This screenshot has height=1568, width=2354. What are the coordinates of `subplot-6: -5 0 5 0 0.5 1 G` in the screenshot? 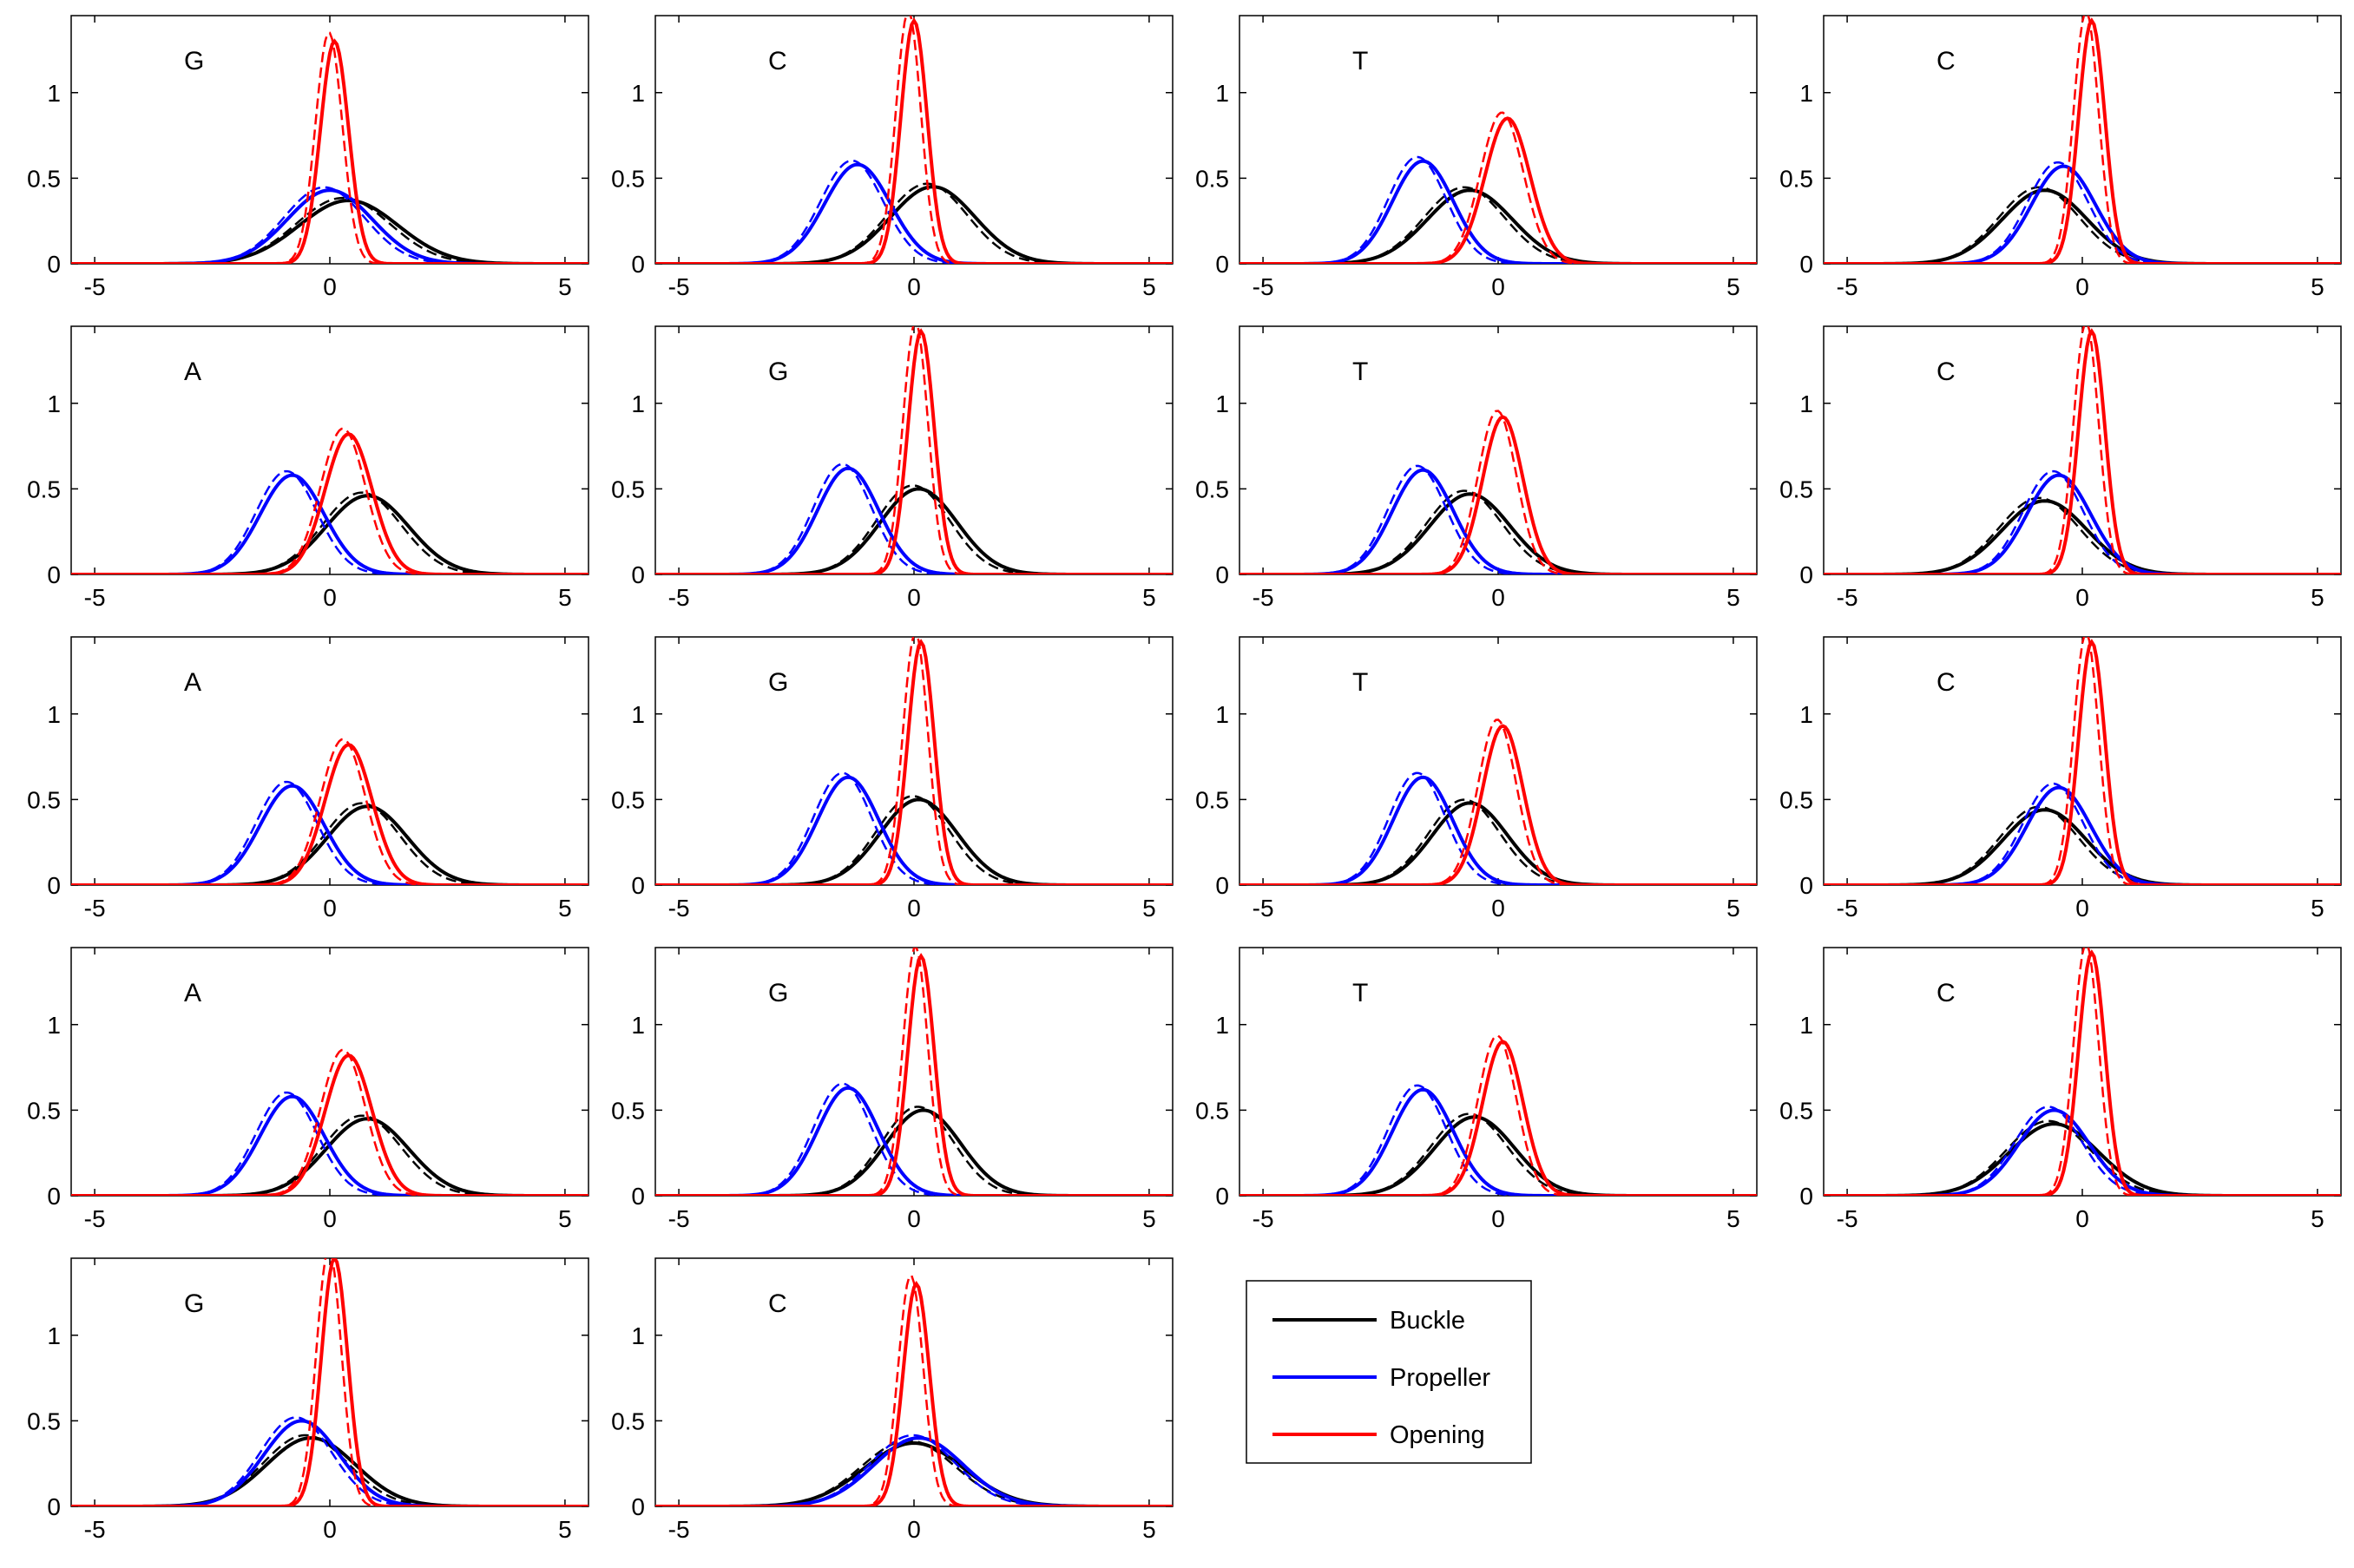 It's located at (892, 468).